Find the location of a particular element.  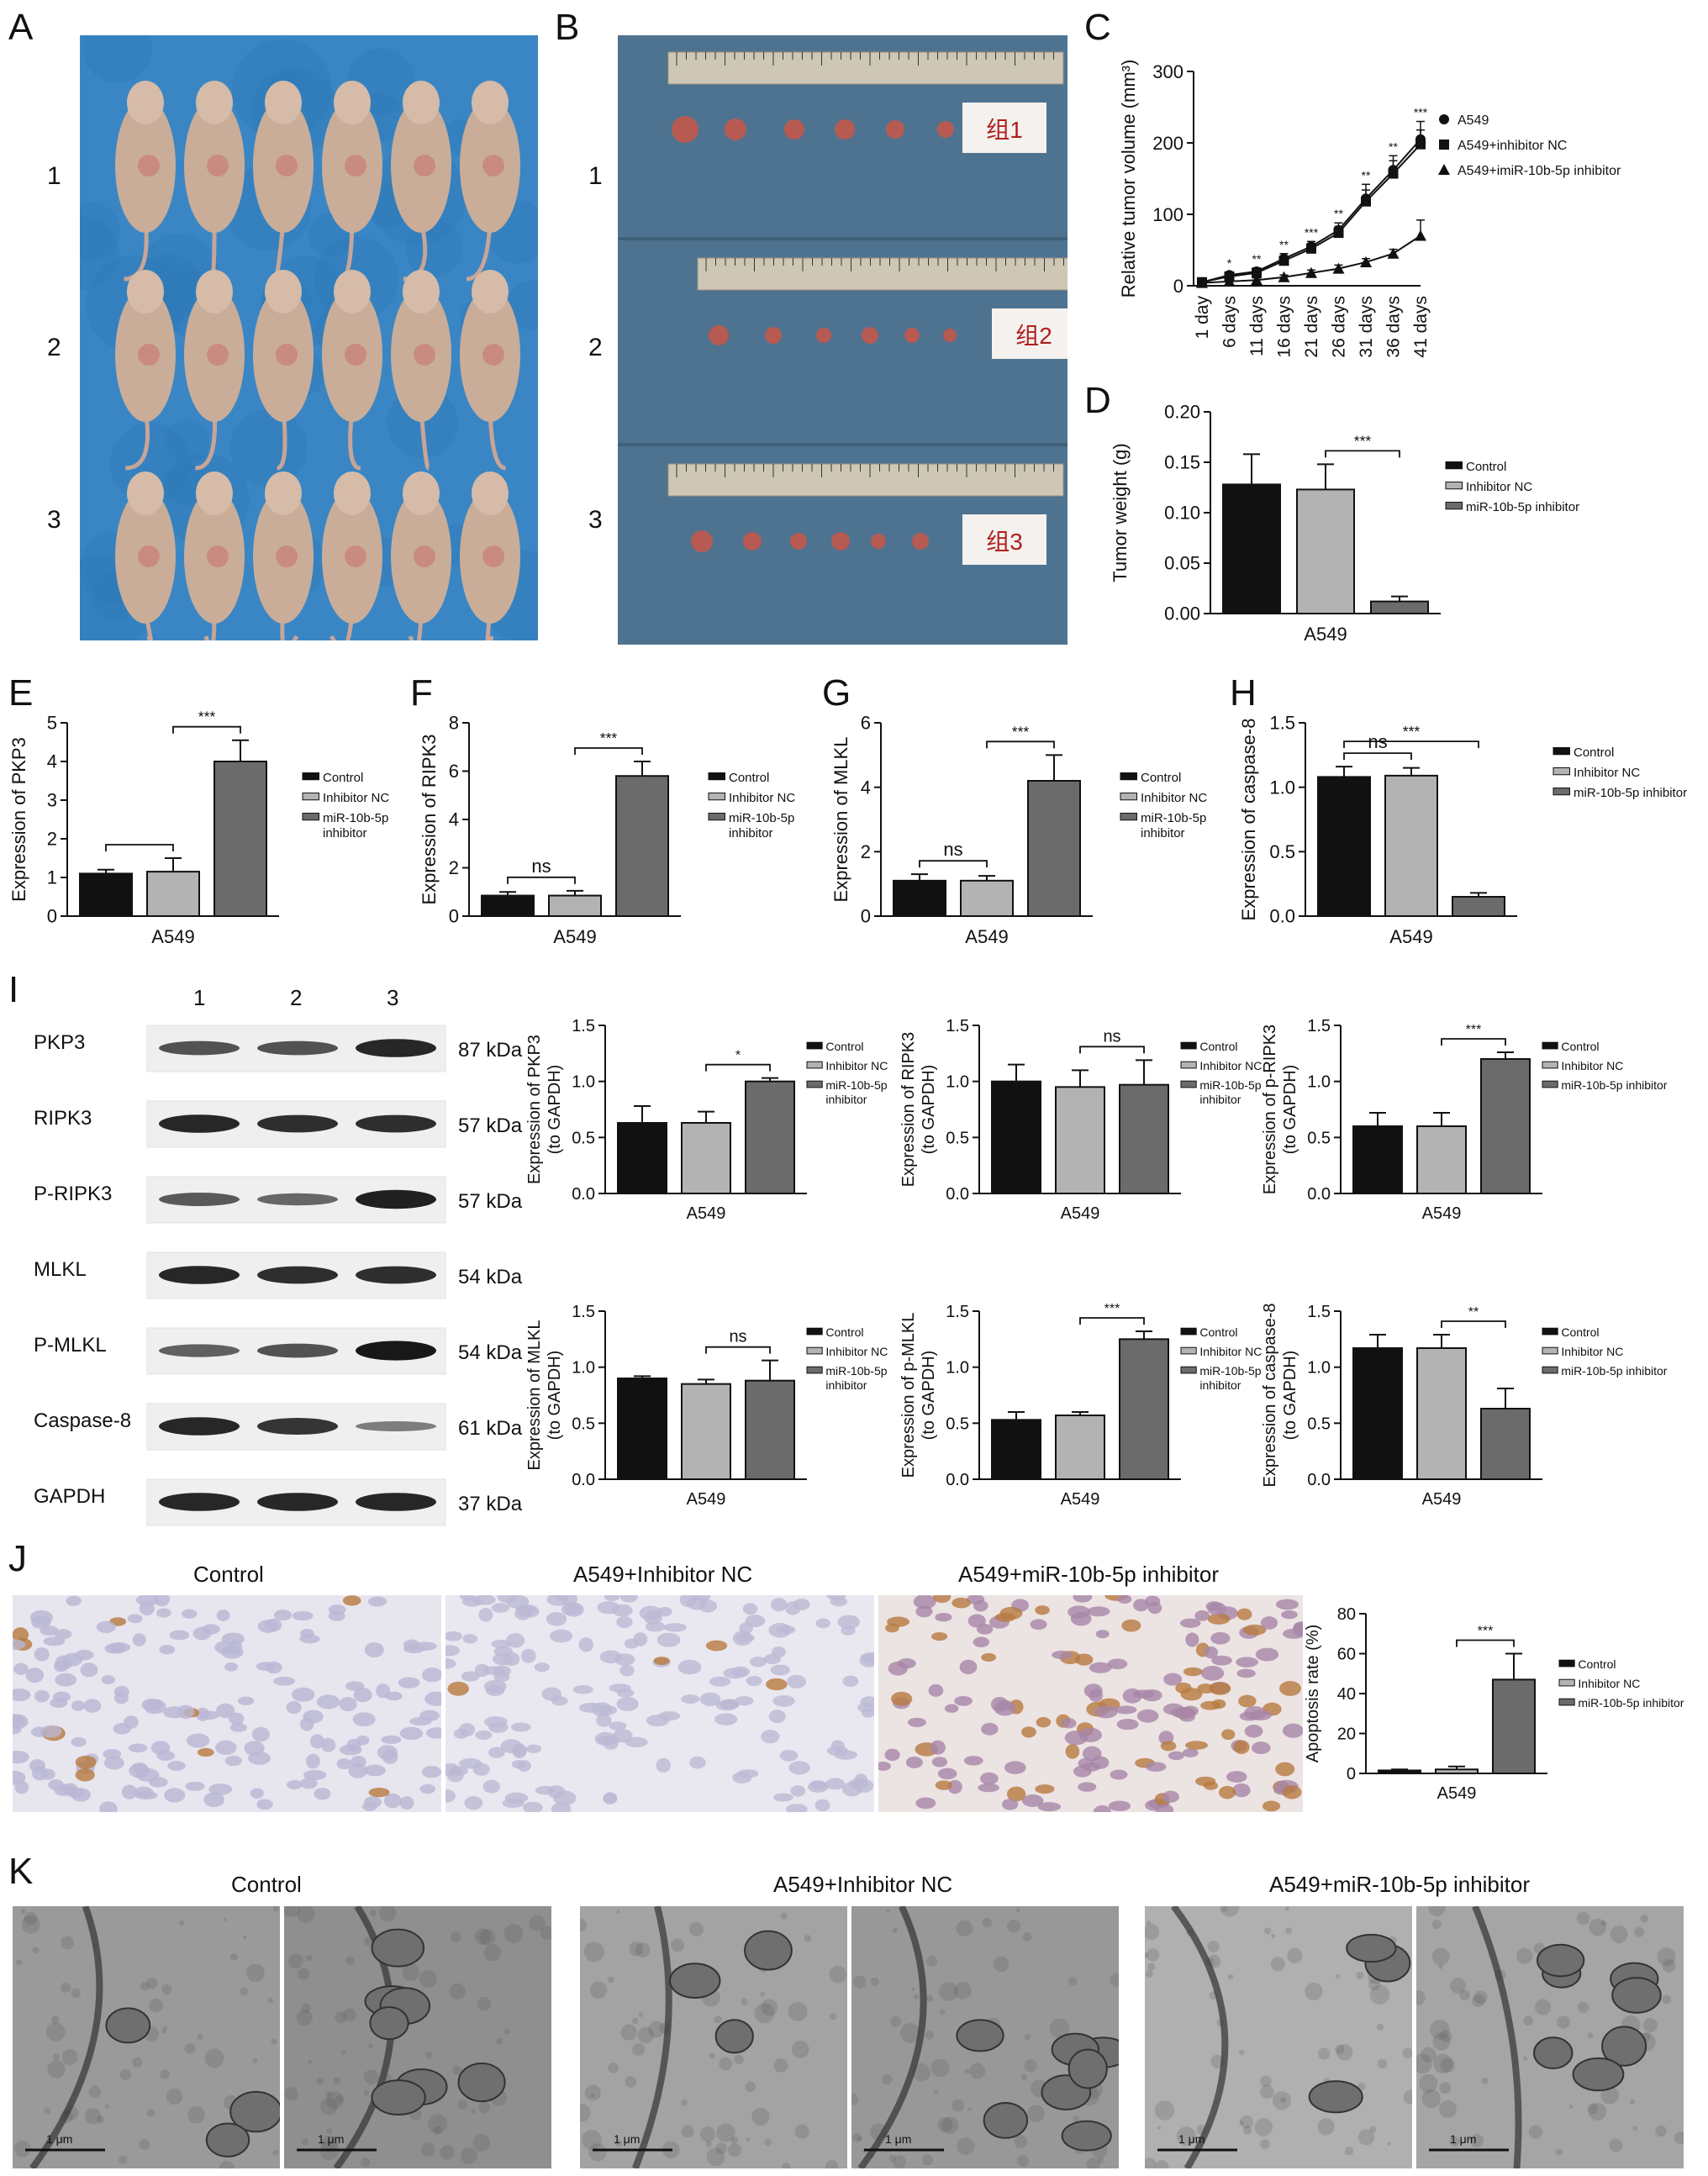

legend-marker is located at coordinates (1444, 145).